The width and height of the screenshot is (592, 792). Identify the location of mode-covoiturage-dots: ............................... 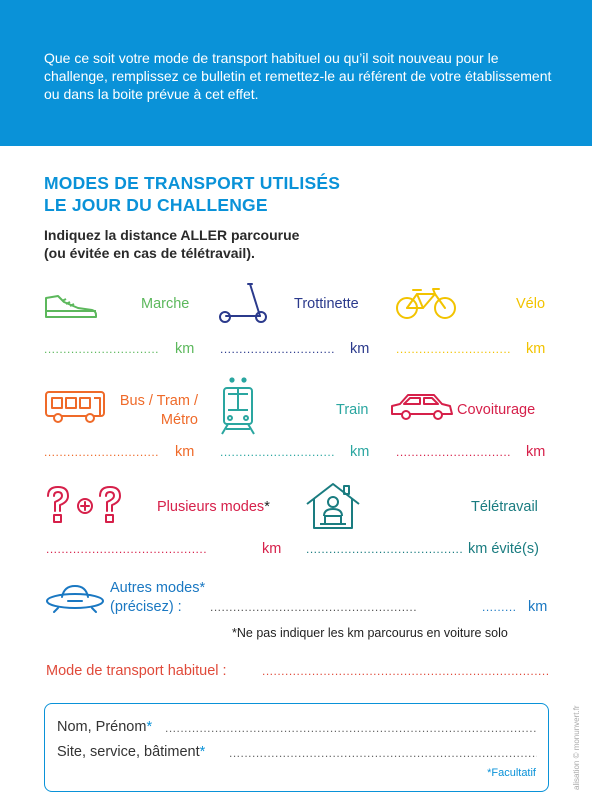
(454, 452).